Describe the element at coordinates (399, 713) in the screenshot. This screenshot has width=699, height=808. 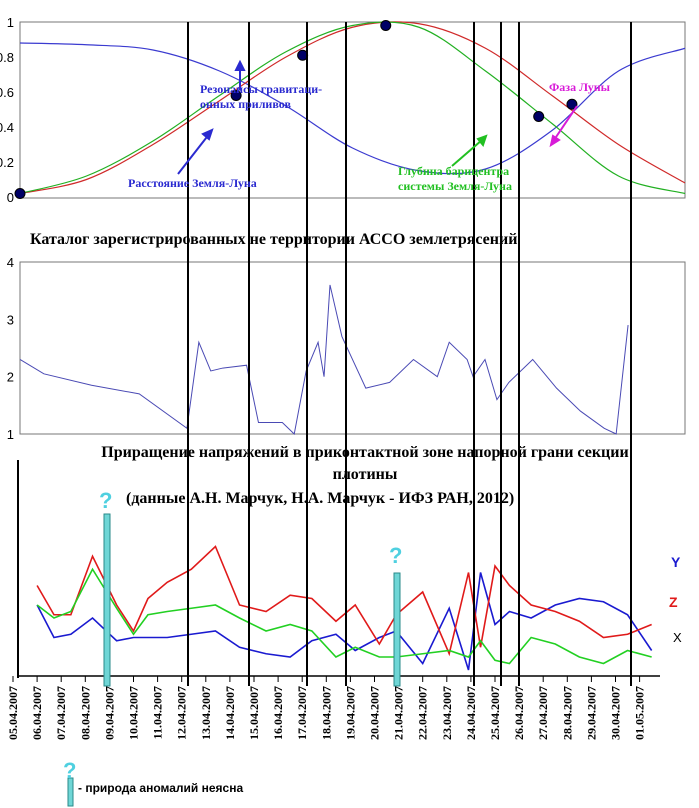
I see `panel-stress-x-tick-label: 21.04.2007` at that location.